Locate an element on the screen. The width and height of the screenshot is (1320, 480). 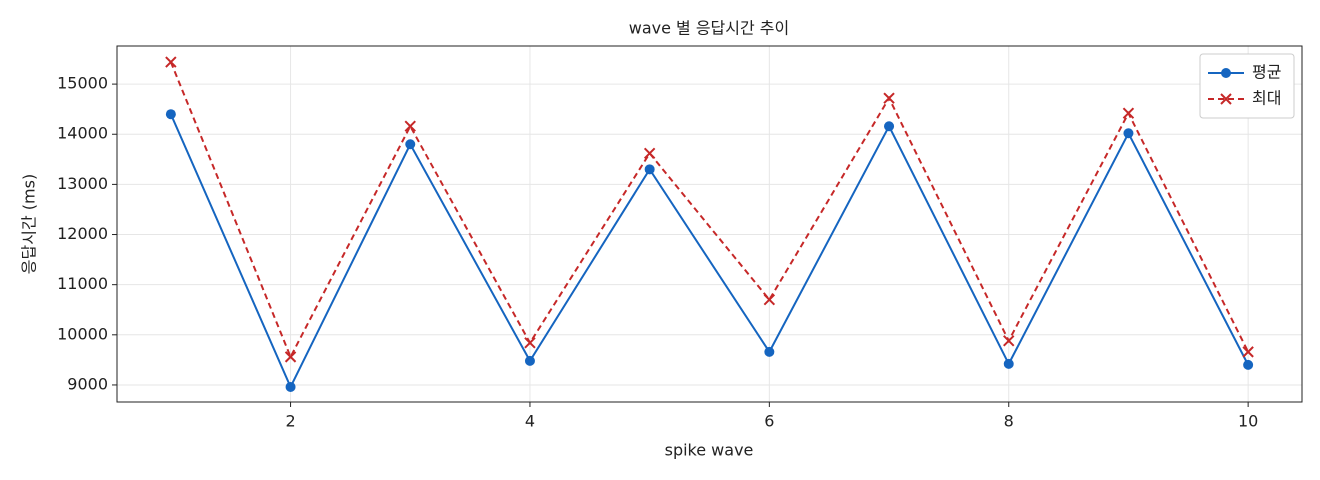
x-tick-label: 4 is located at coordinates (530, 421).